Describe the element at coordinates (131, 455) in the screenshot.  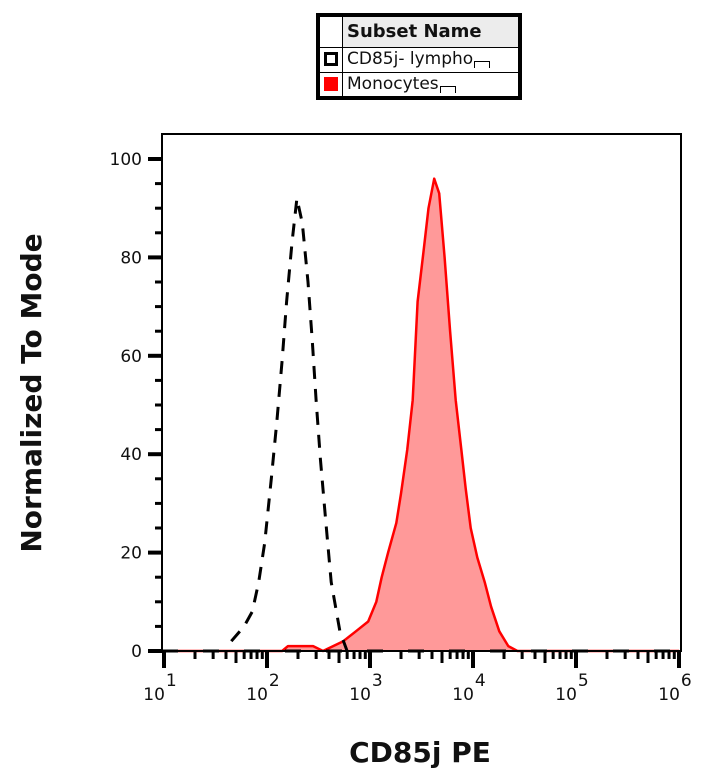
I see `y-tick-label: 40` at that location.